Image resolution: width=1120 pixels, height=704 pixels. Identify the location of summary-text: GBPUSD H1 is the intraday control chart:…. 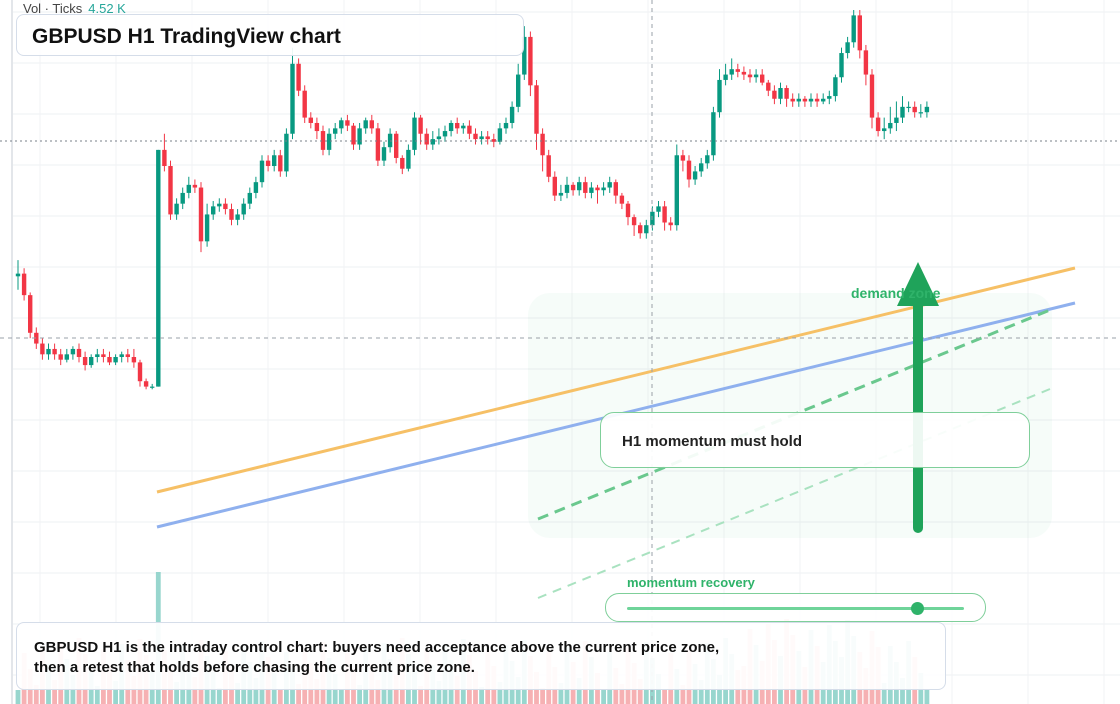
(377, 657).